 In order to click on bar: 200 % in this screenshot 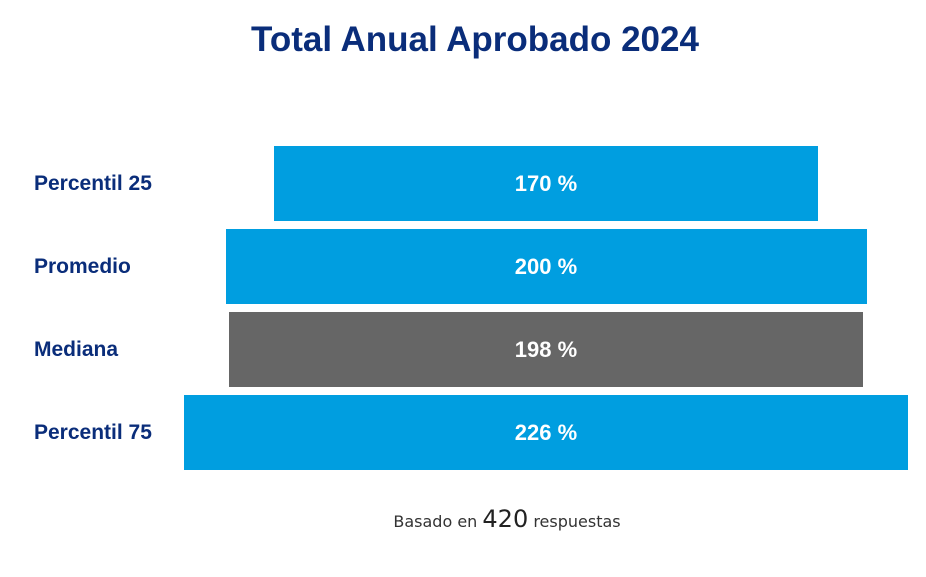, I will do `click(546, 266)`.